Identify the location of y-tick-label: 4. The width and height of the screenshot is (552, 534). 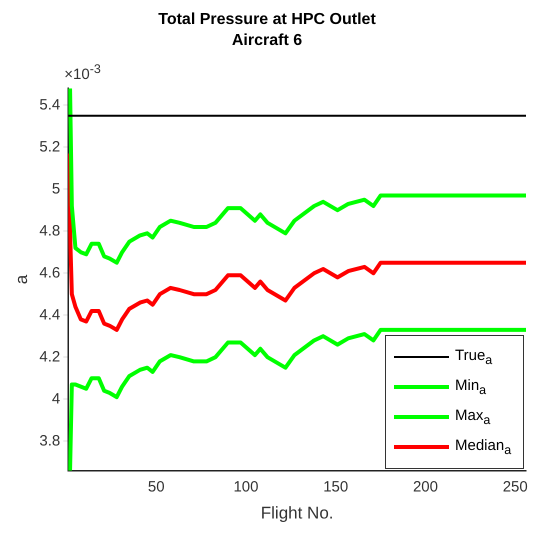
(56, 399).